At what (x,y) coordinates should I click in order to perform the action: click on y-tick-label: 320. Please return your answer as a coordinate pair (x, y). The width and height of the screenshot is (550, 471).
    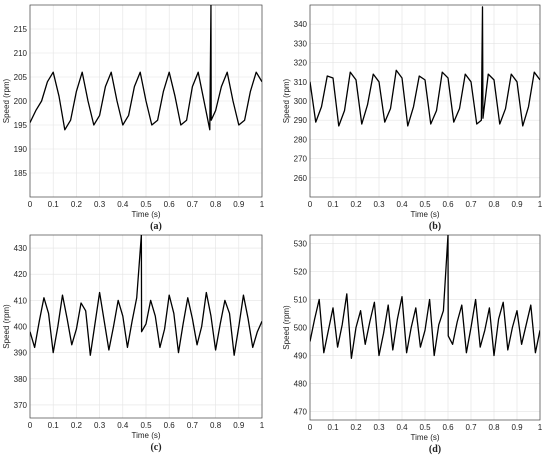
    Looking at the image, I should click on (301, 63).